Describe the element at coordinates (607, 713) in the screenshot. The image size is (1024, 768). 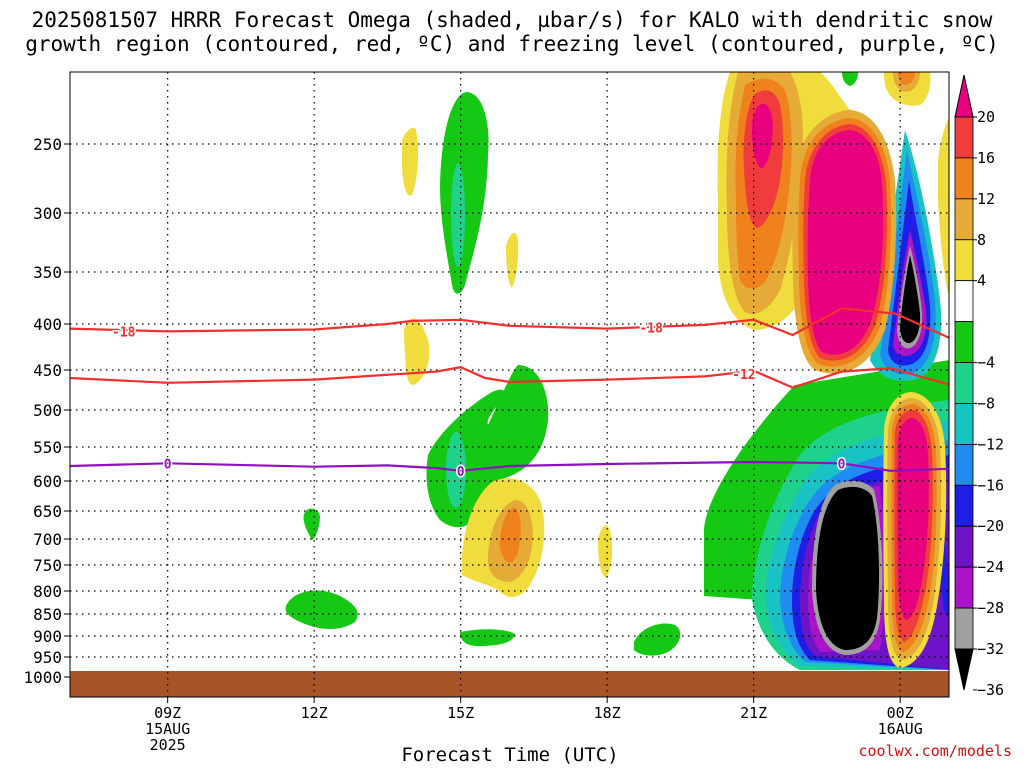
I see `x-tick-label-18-0: 18Z` at that location.